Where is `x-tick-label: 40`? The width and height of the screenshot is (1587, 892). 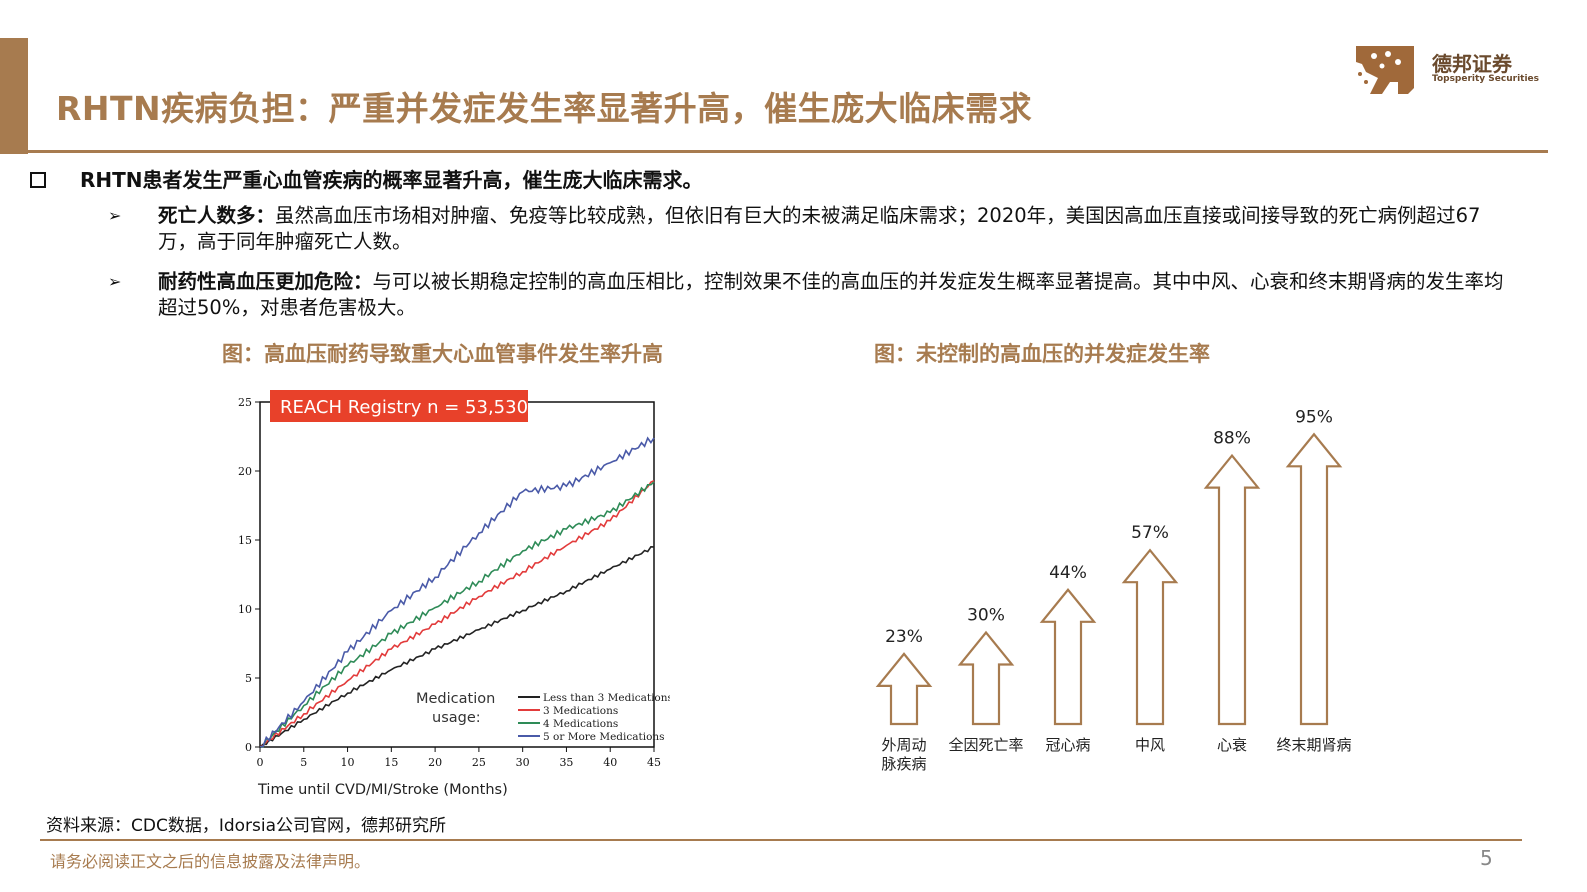
x-tick-label: 40 is located at coordinates (610, 762).